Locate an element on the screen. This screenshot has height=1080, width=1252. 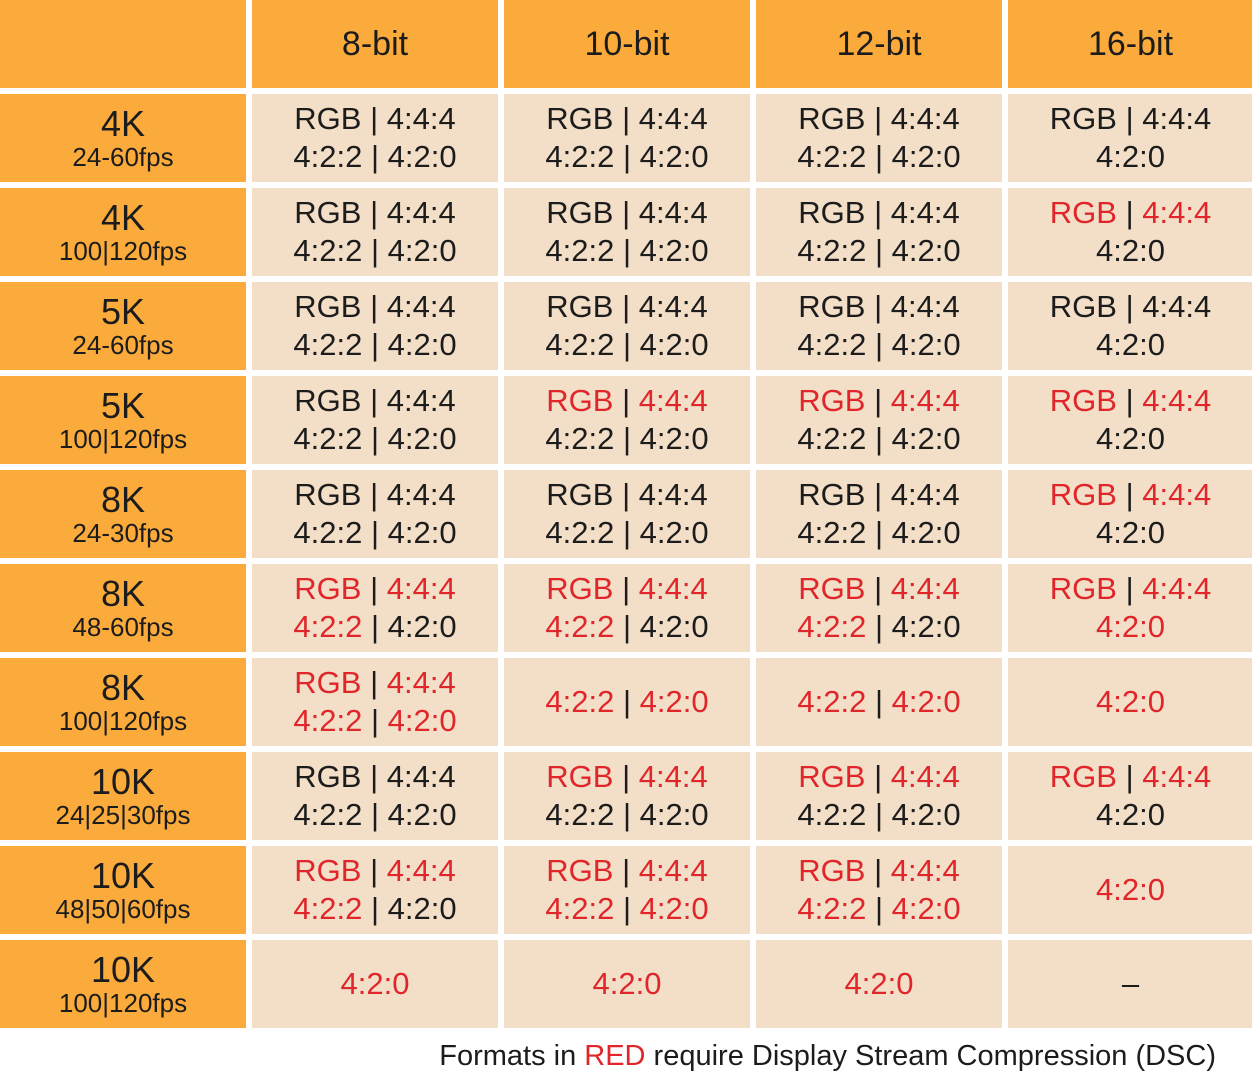
row-header: 5K 24-60fps is located at coordinates (123, 326).